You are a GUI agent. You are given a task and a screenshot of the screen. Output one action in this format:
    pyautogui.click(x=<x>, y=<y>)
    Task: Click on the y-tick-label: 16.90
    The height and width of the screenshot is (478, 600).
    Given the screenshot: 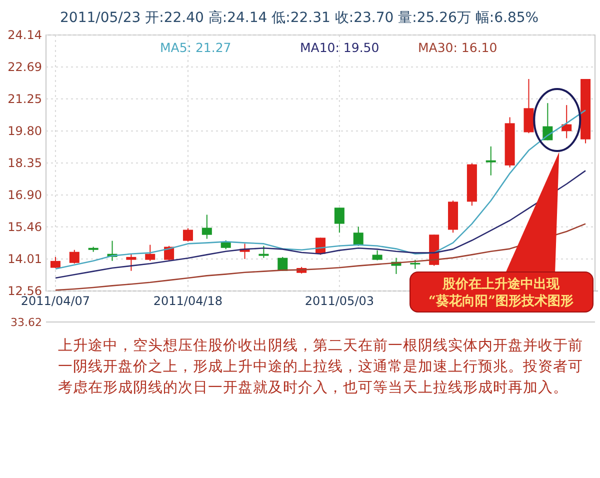 What is the action you would take?
    pyautogui.click(x=25, y=195)
    